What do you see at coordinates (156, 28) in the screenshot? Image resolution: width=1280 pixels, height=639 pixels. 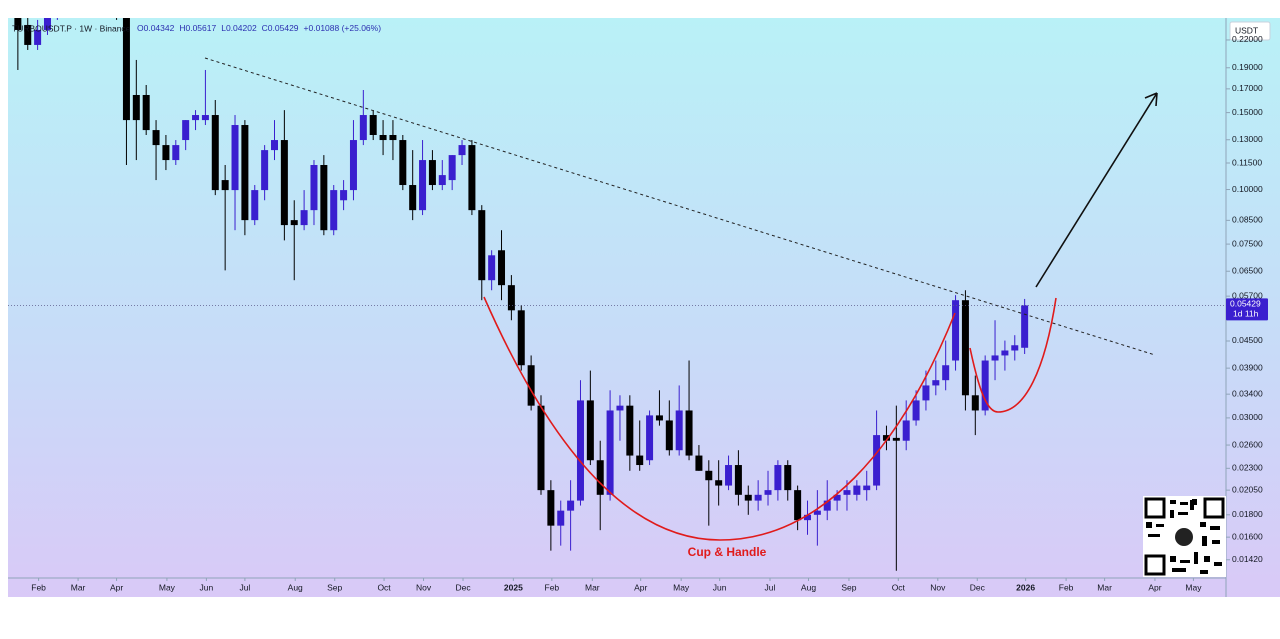 I see `ohlc-value: O0.04342` at bounding box center [156, 28].